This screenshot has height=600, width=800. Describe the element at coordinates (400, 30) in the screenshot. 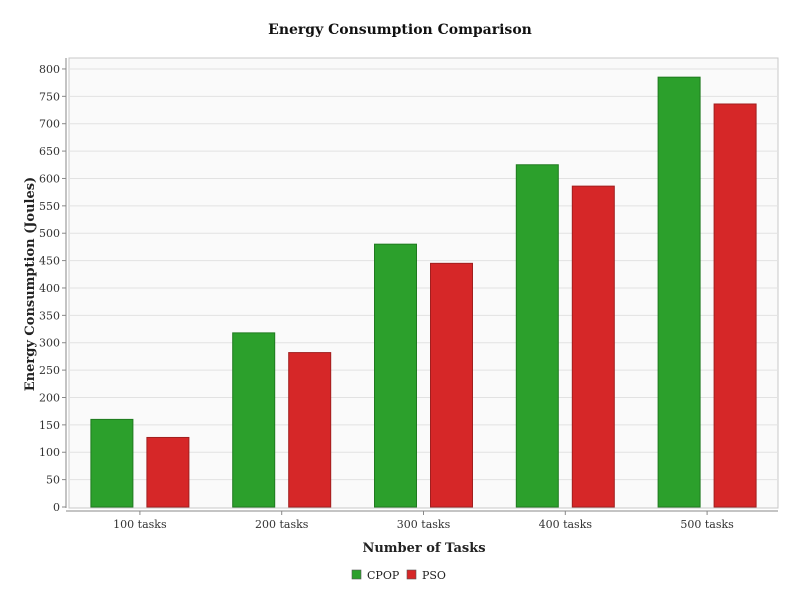

I see `chart-title: Energy Consumption Comparison` at that location.